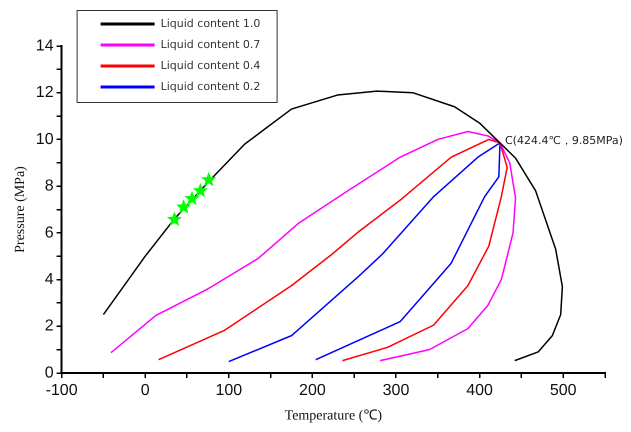  Describe the element at coordinates (396, 391) in the screenshot. I see `x-tick-label: 300` at that location.